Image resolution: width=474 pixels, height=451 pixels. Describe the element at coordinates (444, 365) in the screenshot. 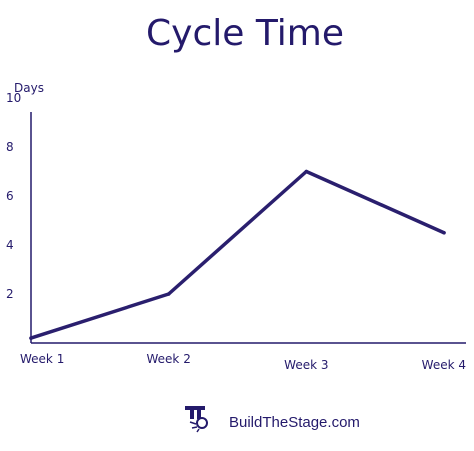

I see `x-tick-label-week-4: Week 4` at that location.